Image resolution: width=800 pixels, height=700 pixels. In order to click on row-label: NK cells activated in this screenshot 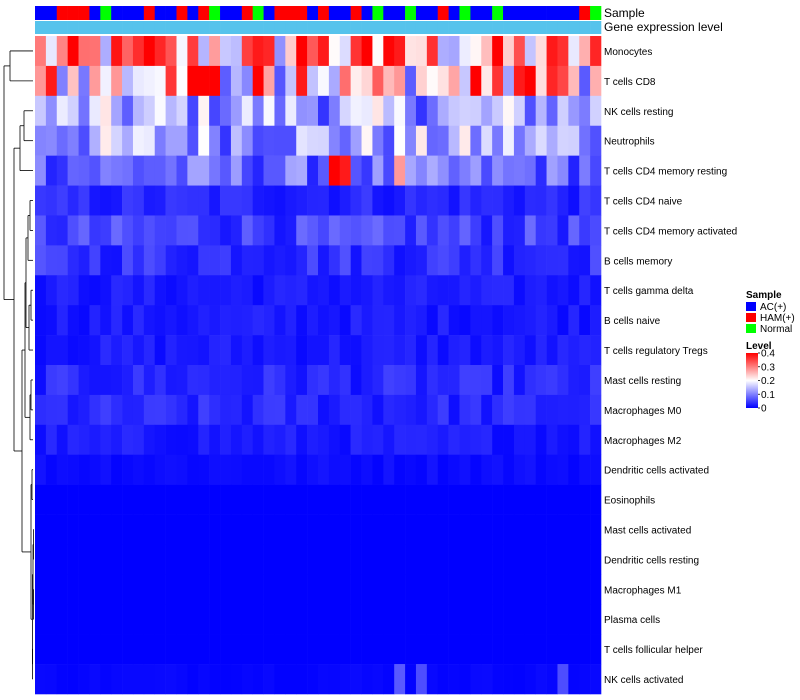, I will do `click(643, 680)`.